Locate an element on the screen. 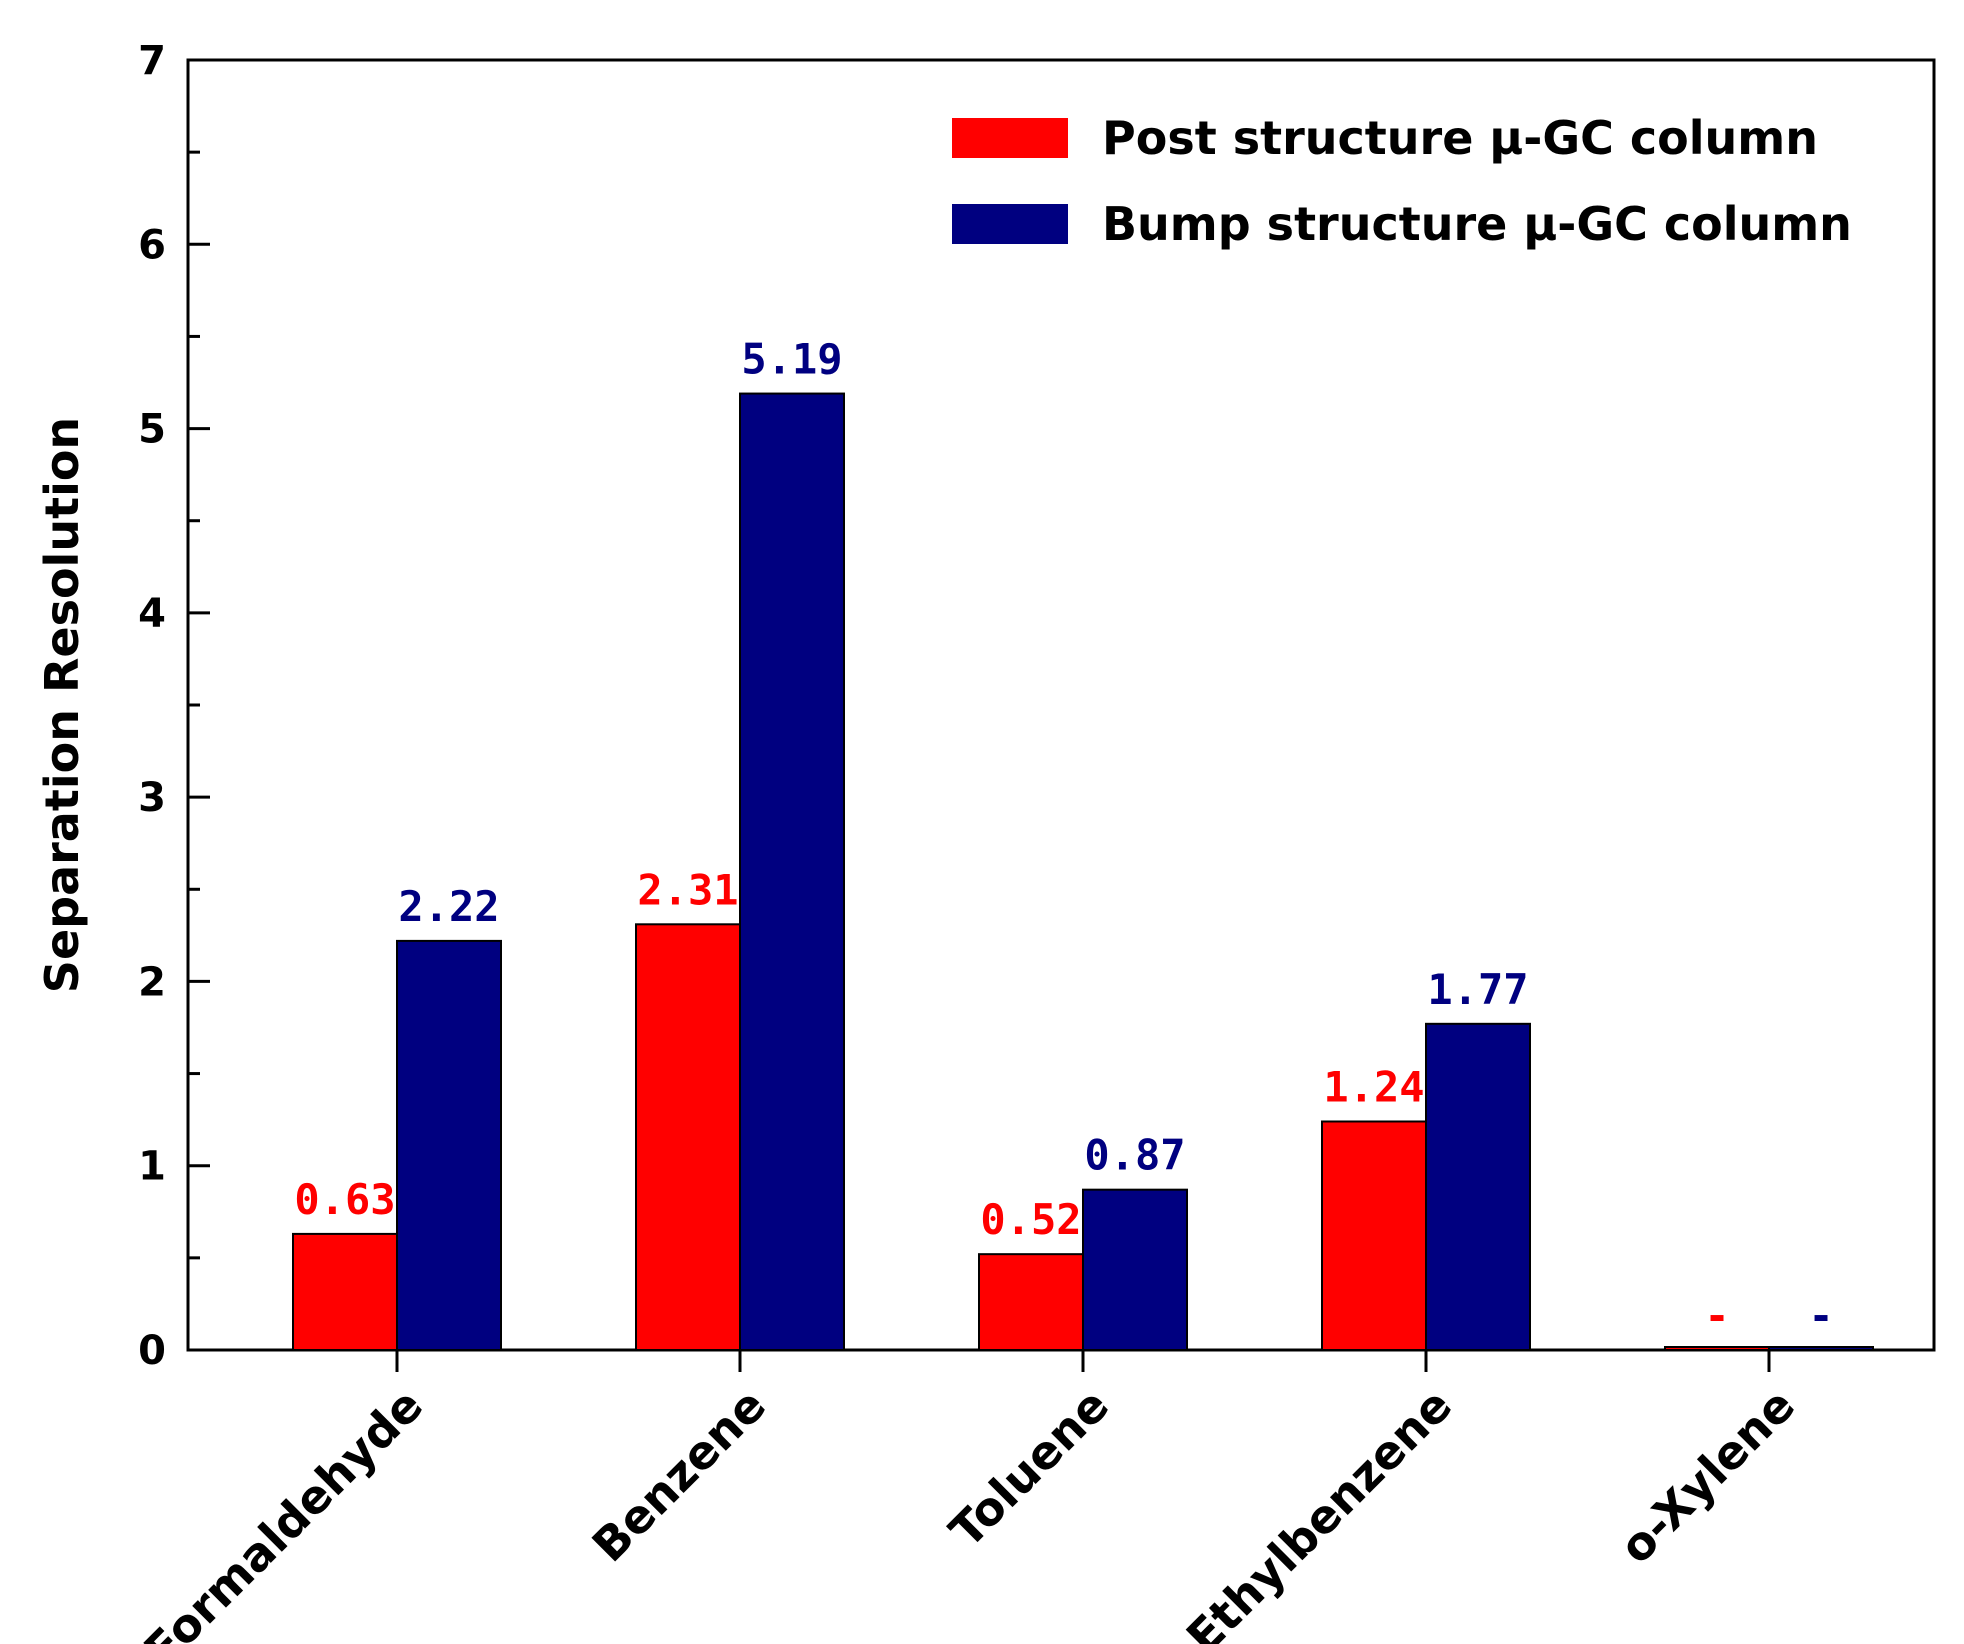 Image resolution: width=1964 pixels, height=1644 pixels. legend-label: Bump structure μ-GC column is located at coordinates (1477, 224).